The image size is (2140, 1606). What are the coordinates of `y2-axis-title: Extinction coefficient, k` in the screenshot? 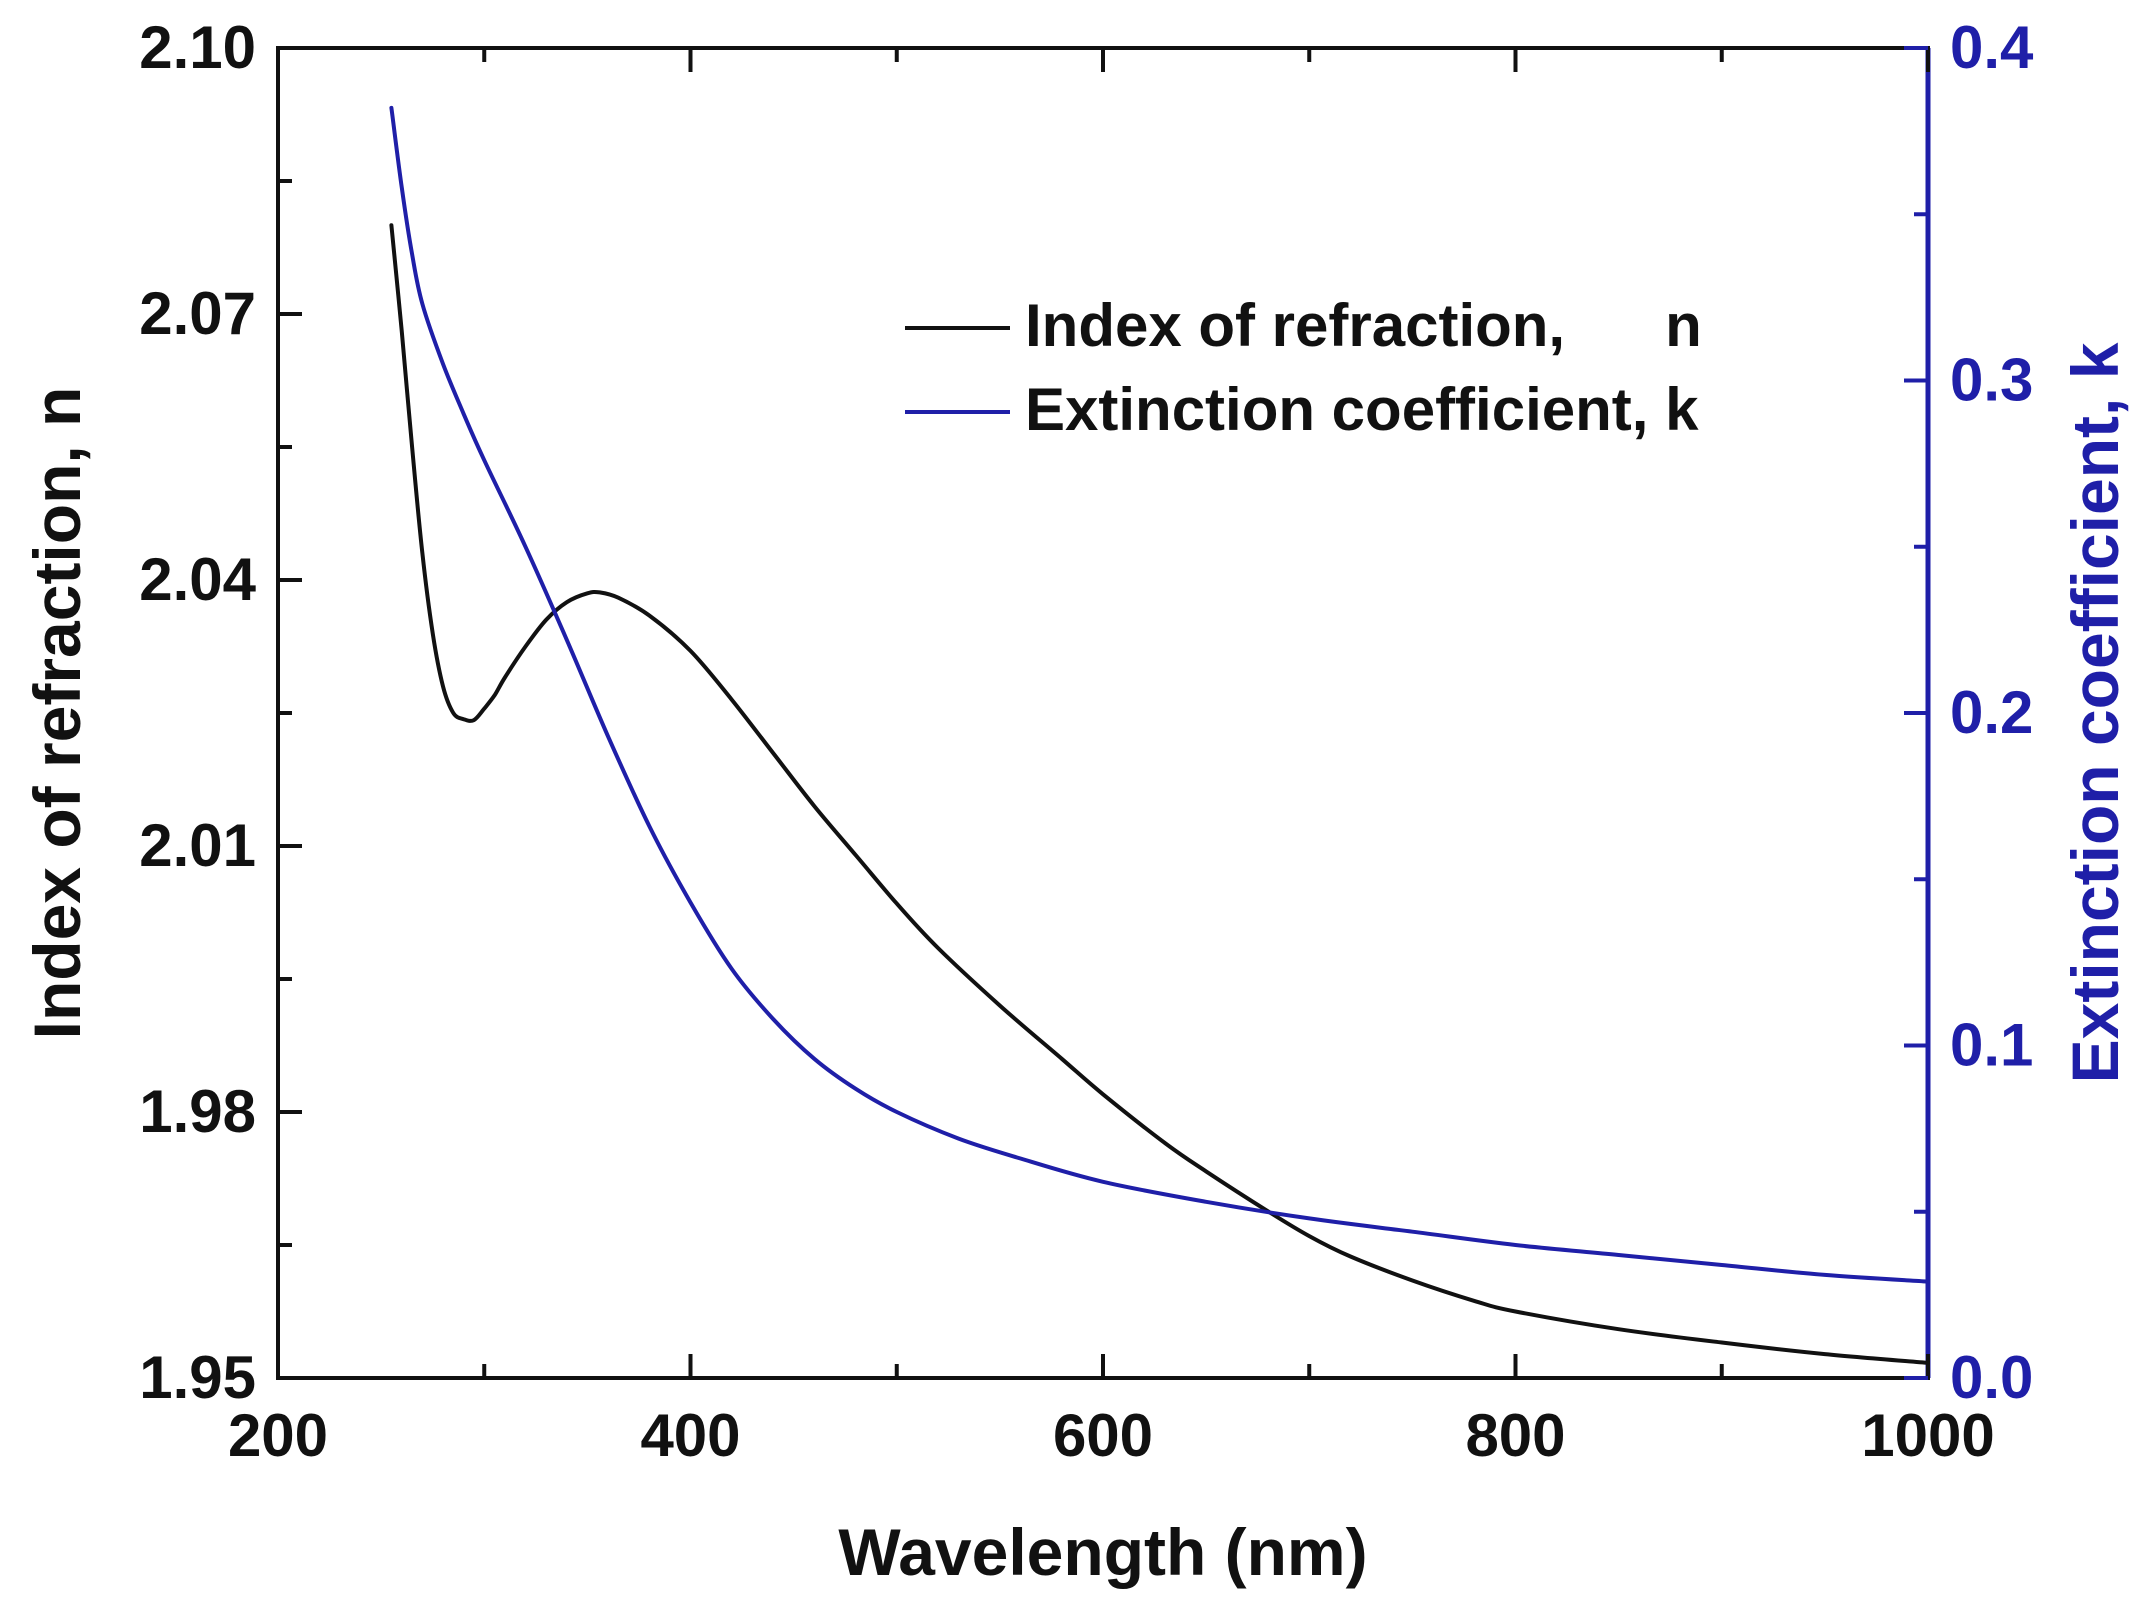 It's located at (2095, 712).